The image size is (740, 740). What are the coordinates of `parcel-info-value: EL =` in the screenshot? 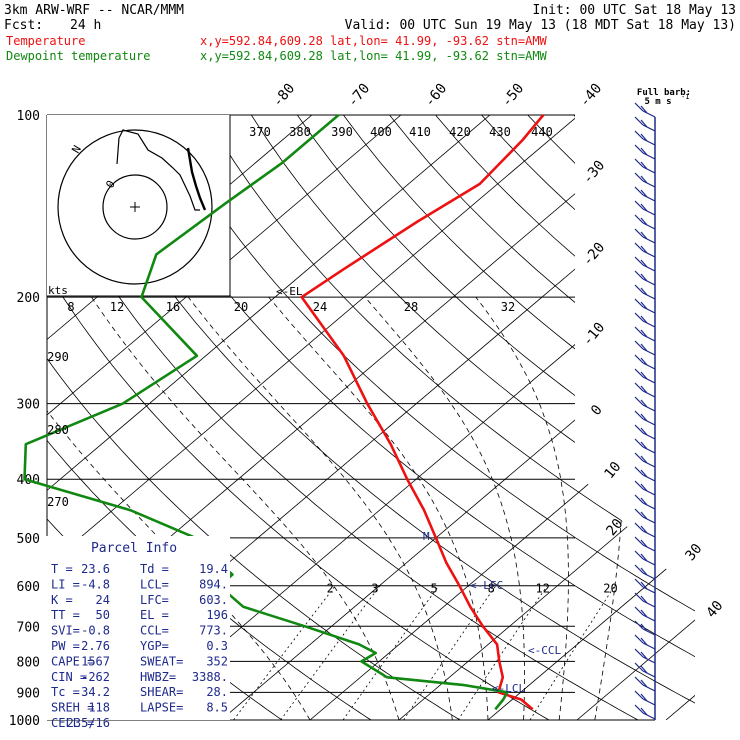 It's located at (154, 615).